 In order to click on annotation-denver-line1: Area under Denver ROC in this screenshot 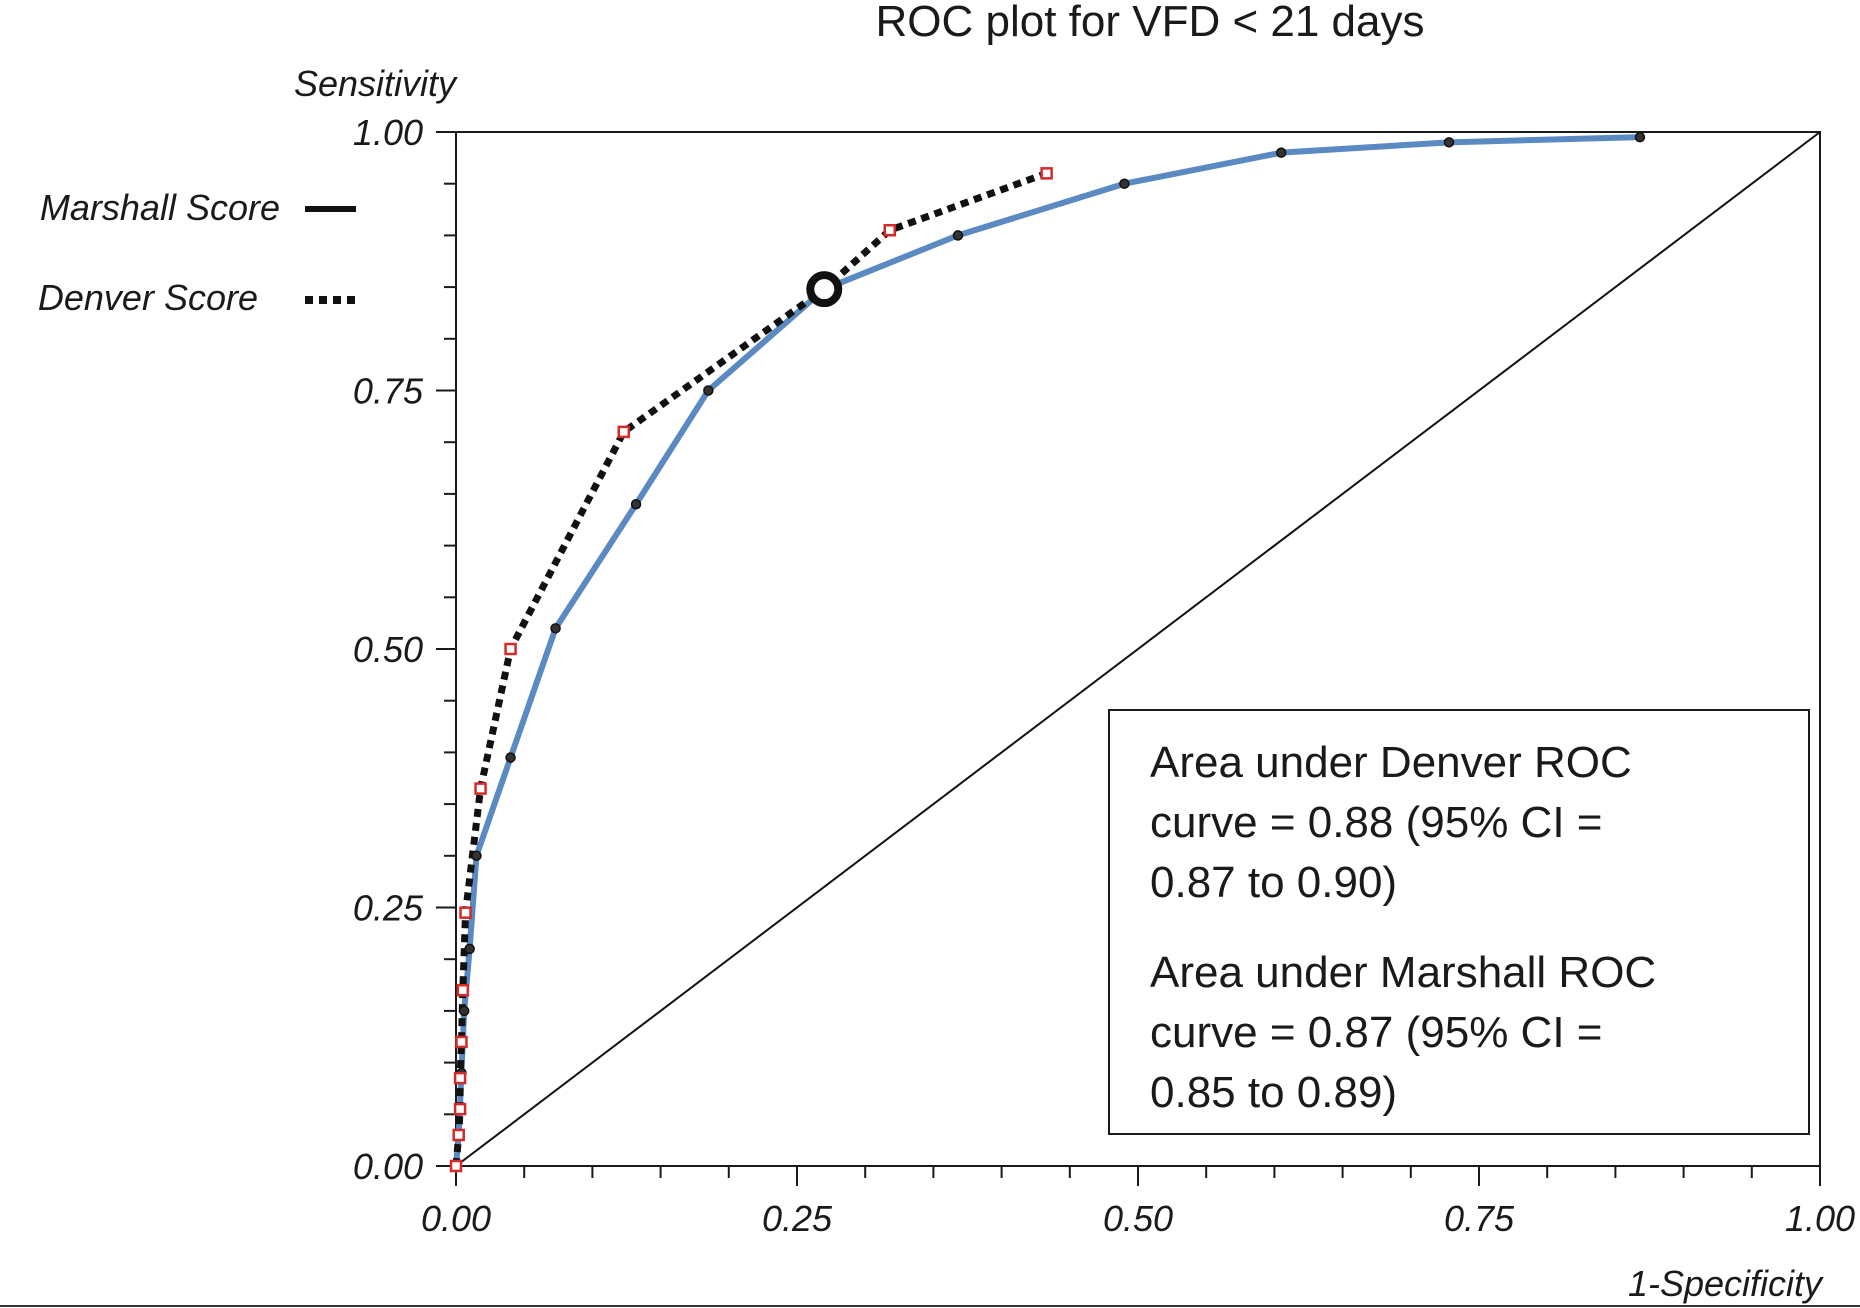, I will do `click(1391, 762)`.